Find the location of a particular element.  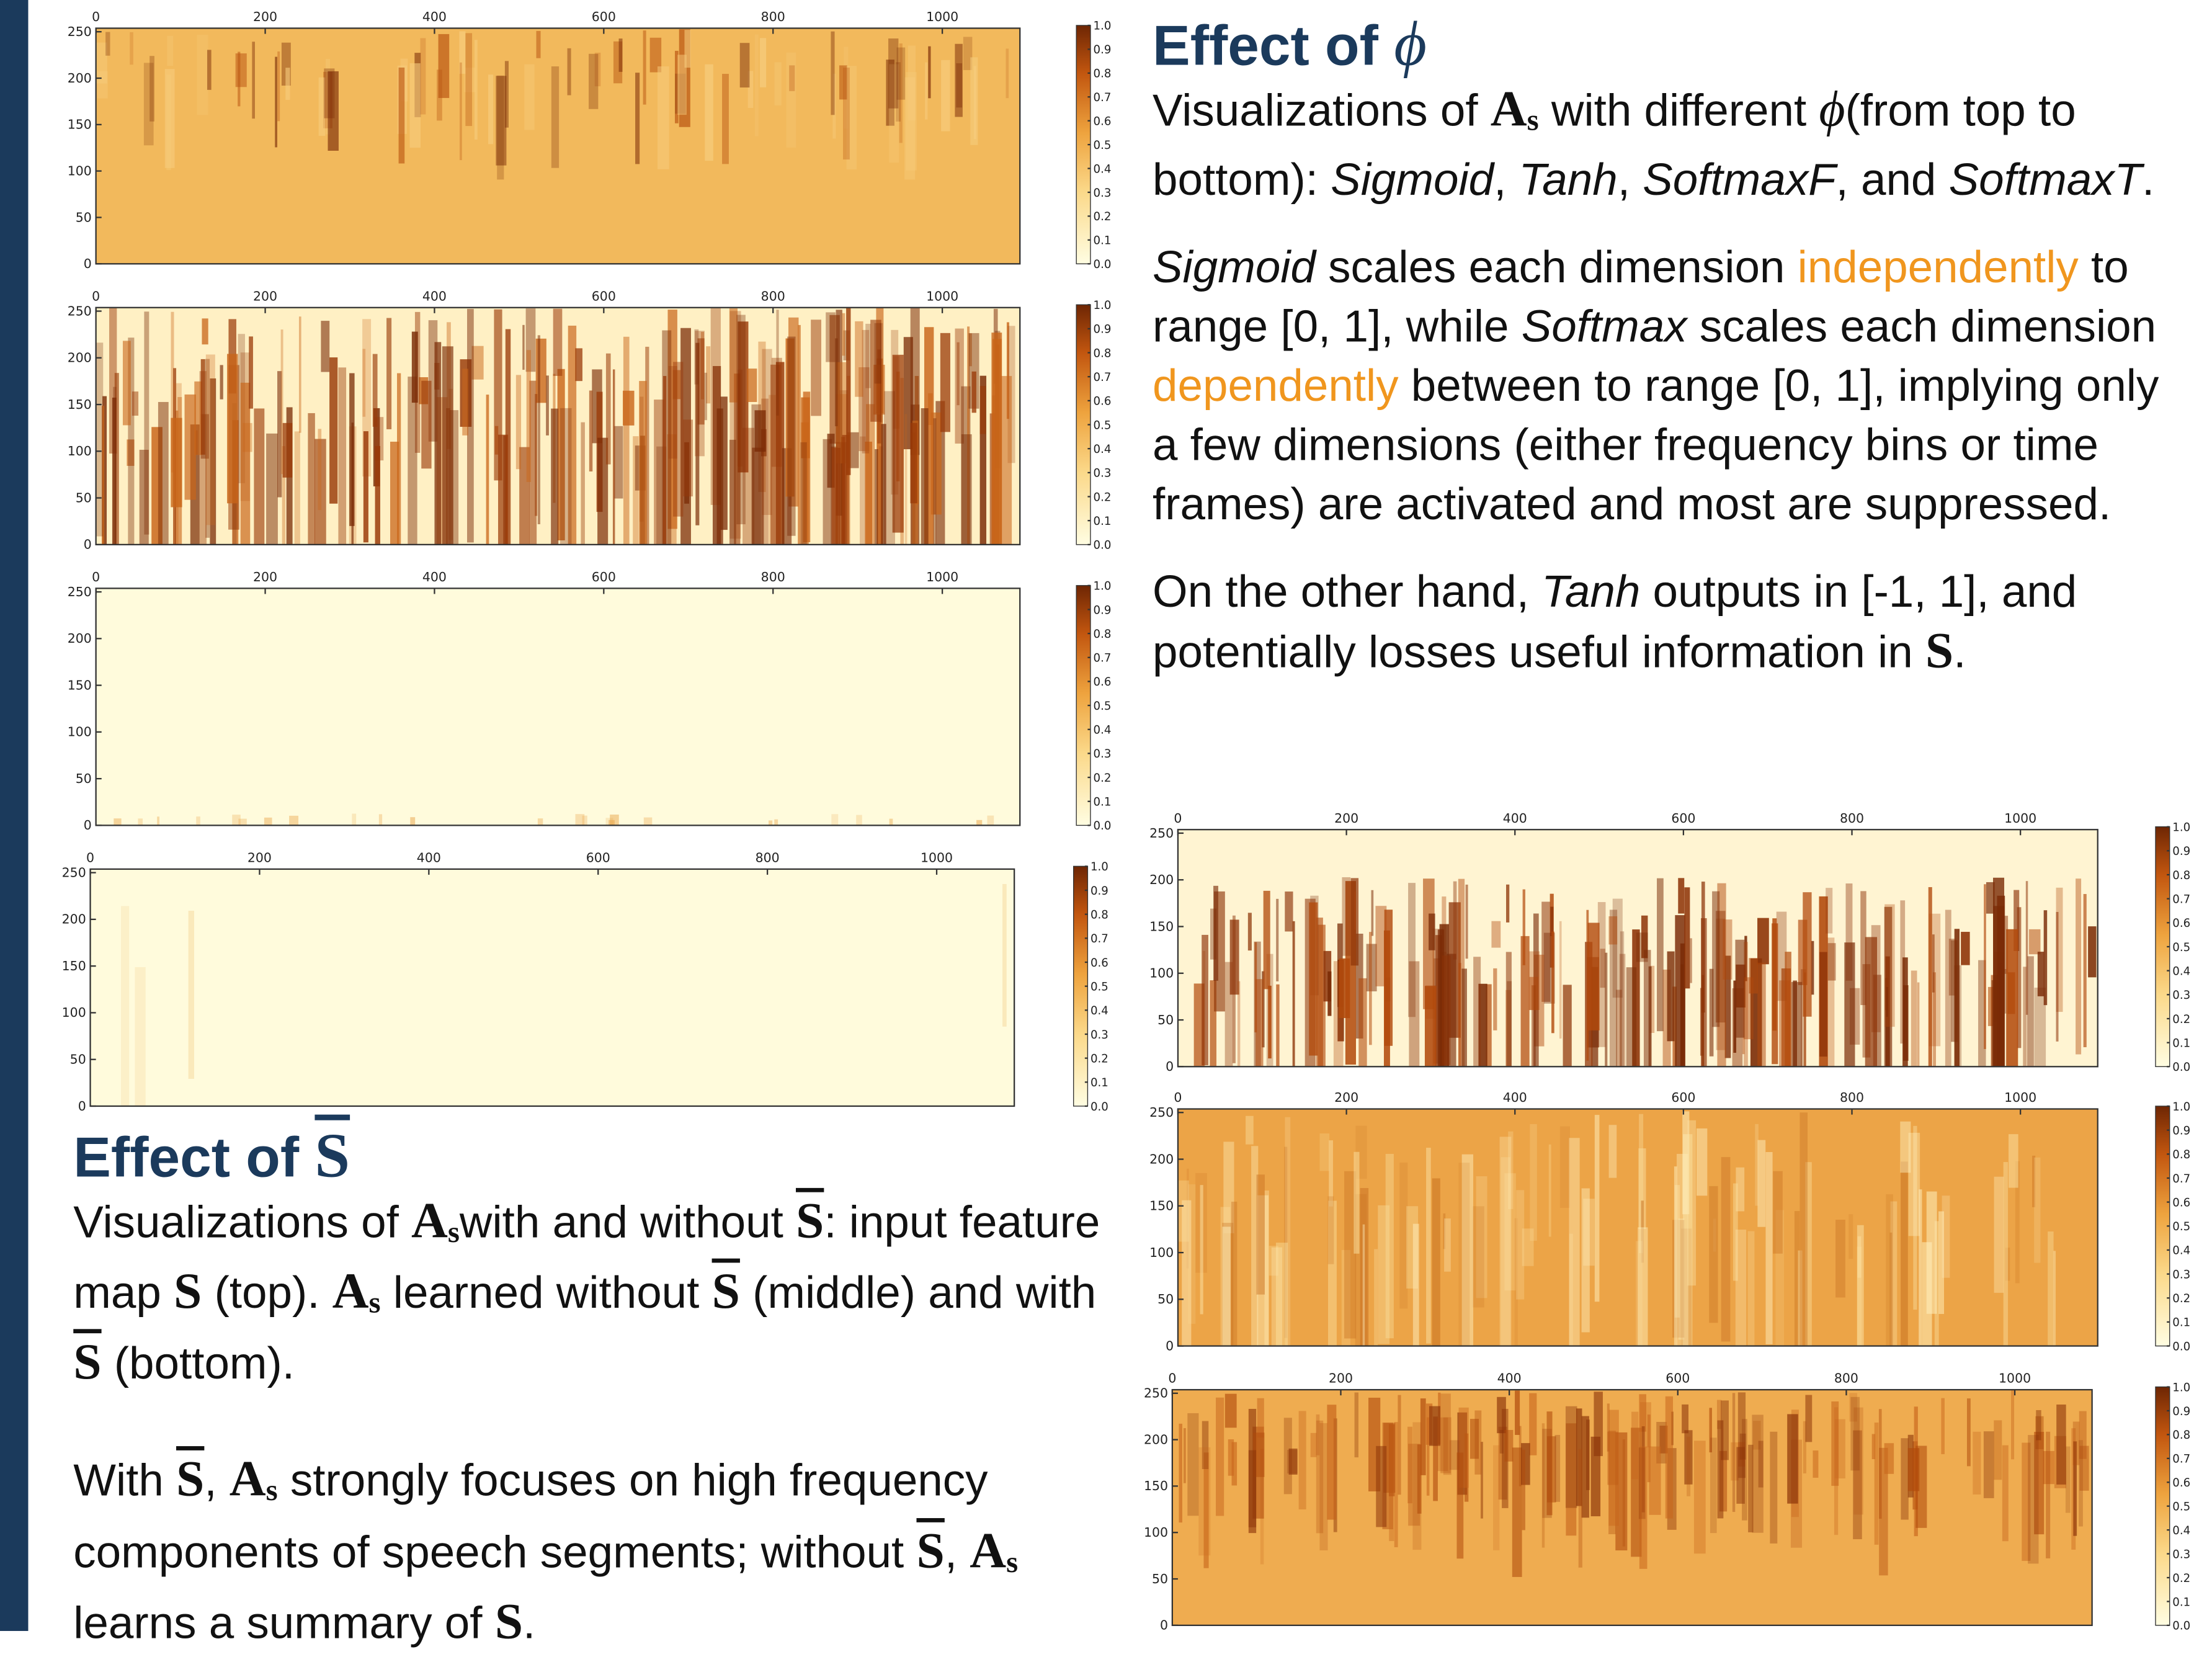

y-tick-label: 200 is located at coordinates (1161, 1158).